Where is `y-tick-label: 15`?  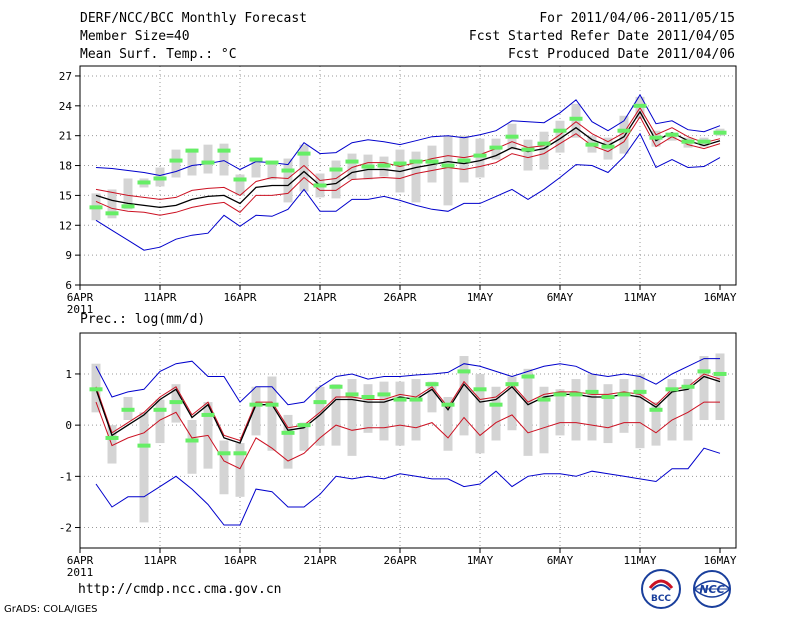
y-tick-label: 15 is located at coordinates (65, 195).